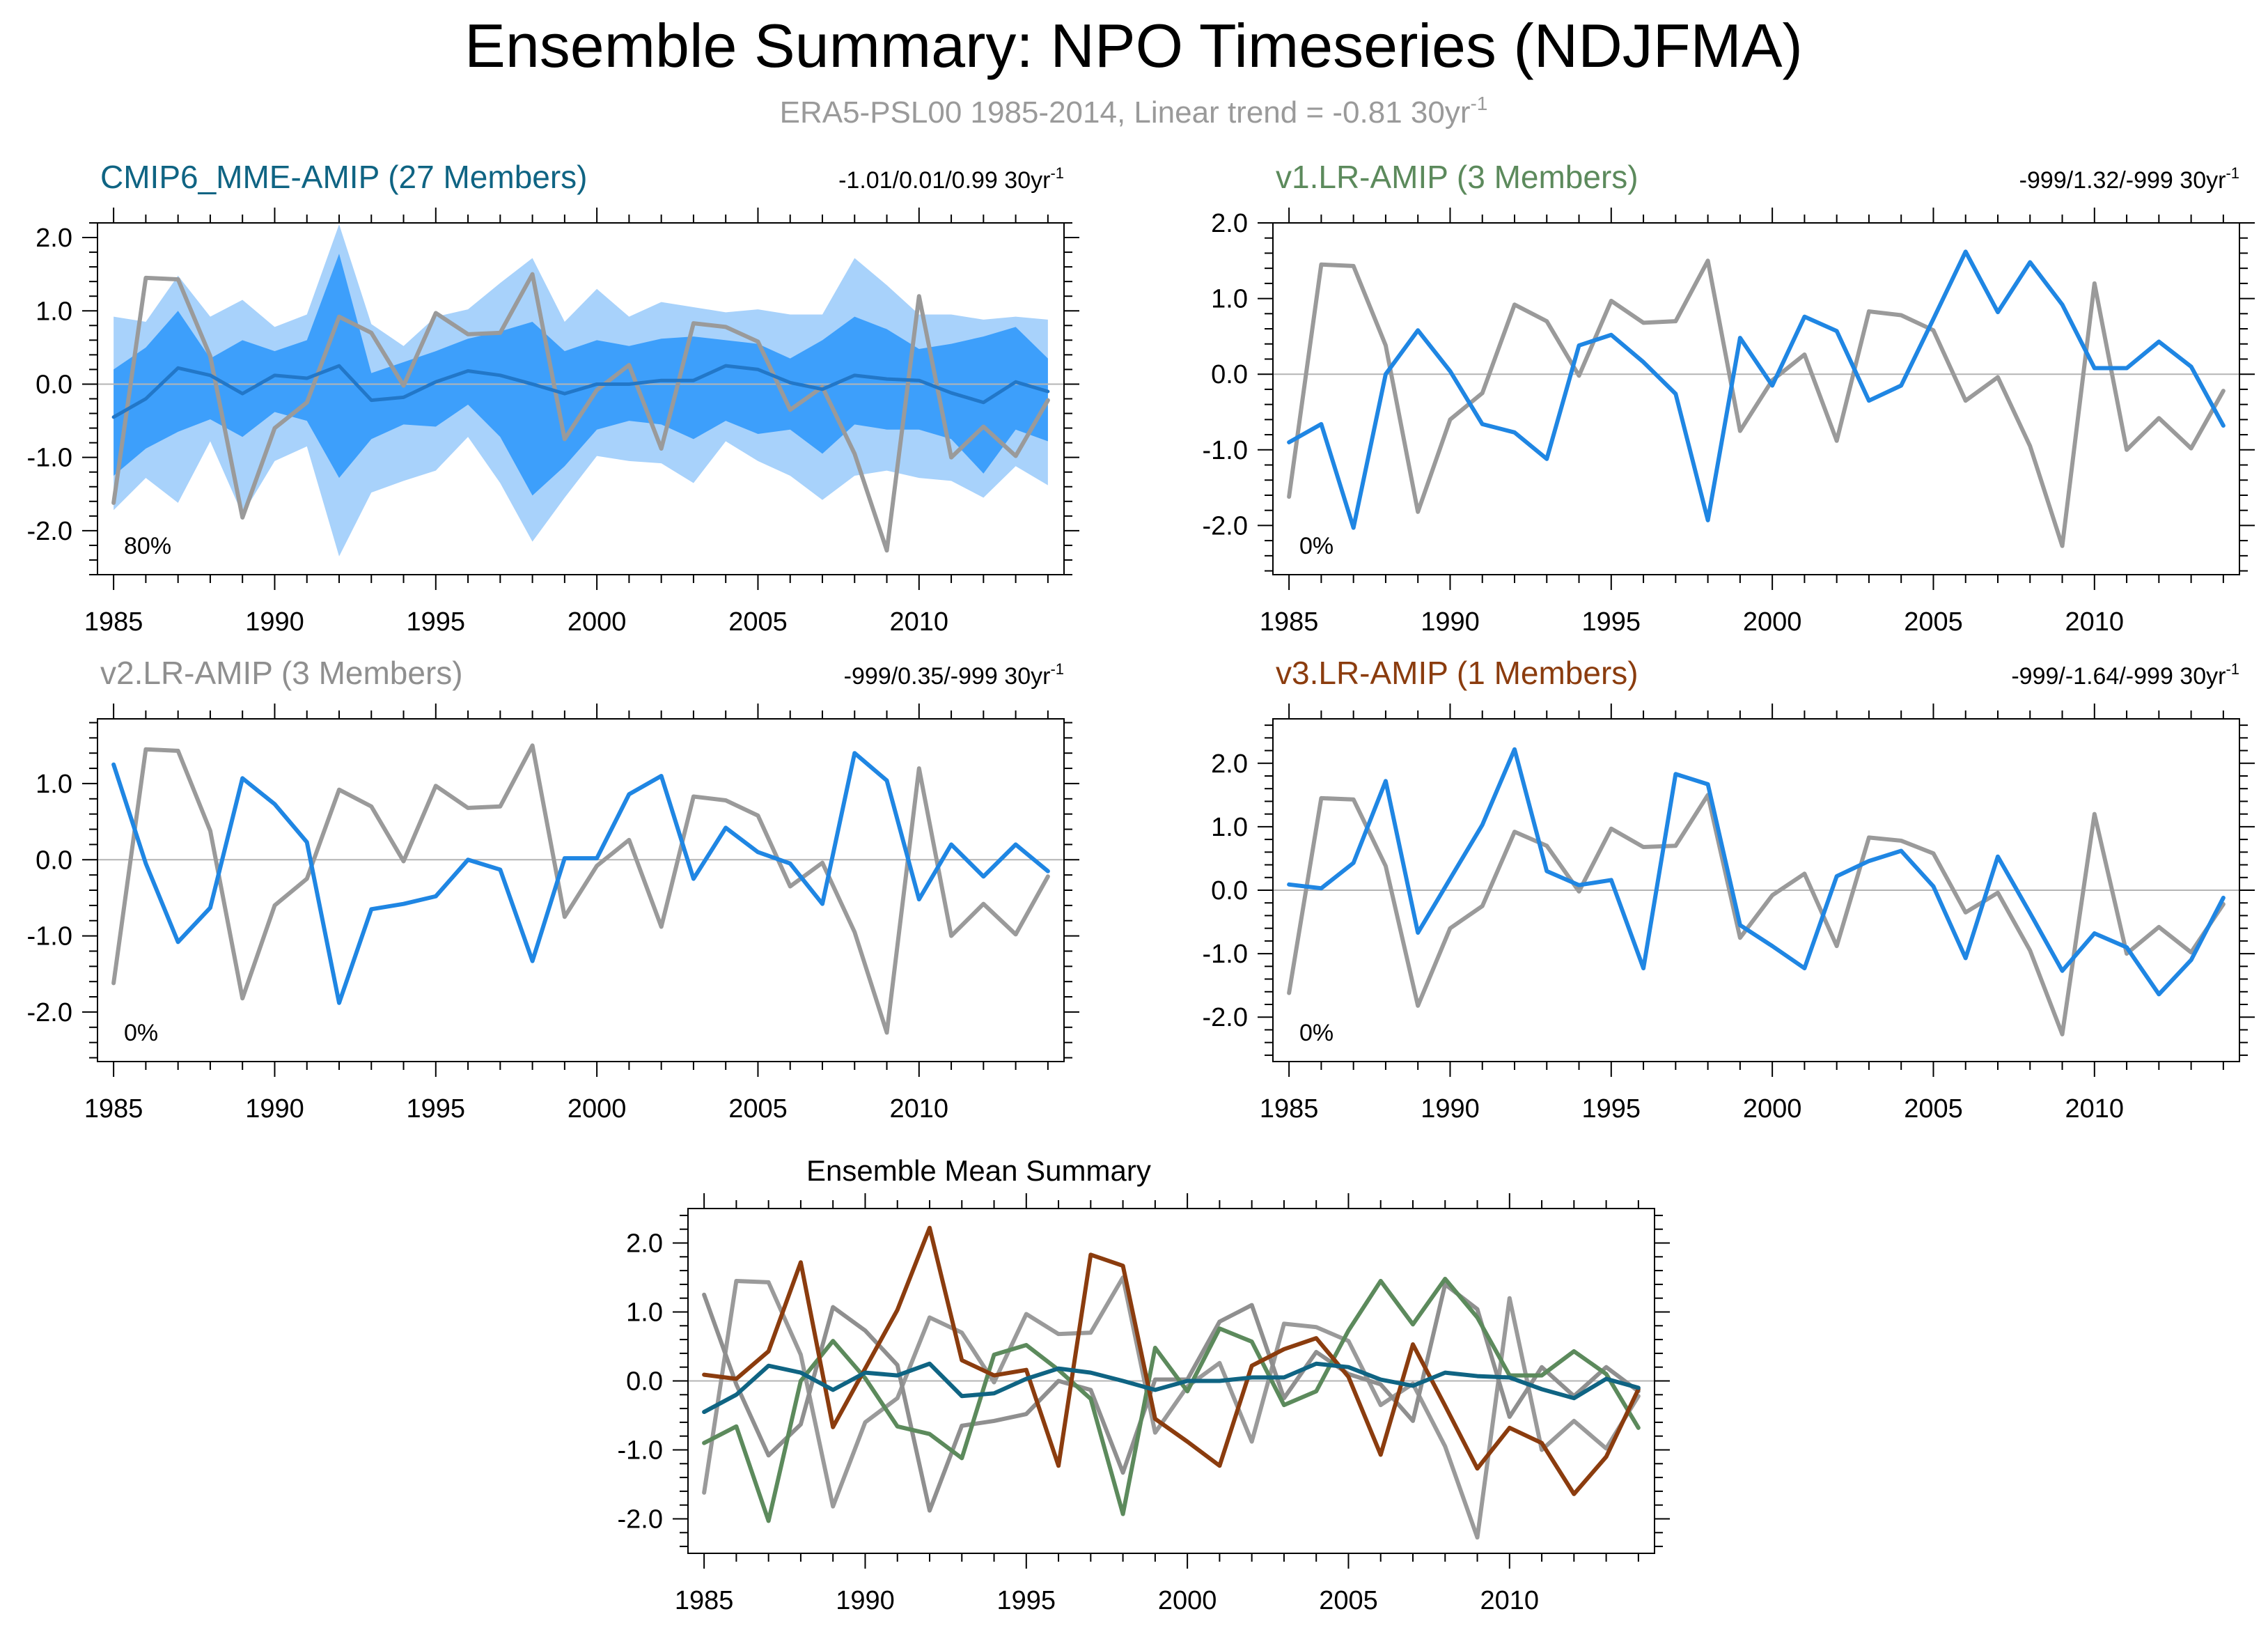 The image size is (2268, 1639). Describe the element at coordinates (2122, 180) in the screenshot. I see `trend-text: -999/1.32/-999 30yr` at that location.